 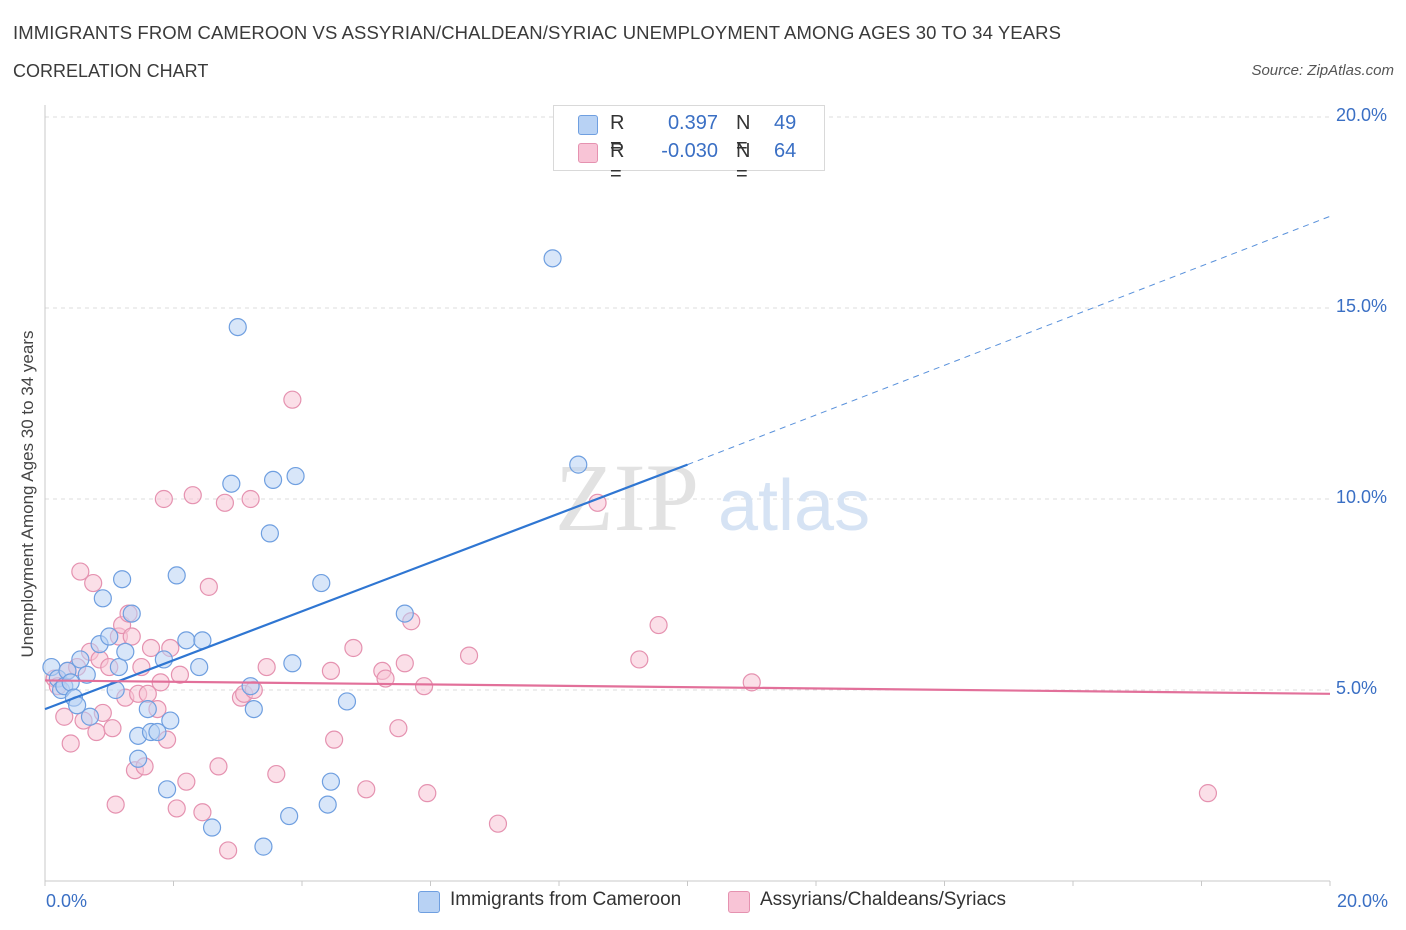 I want to click on stats-legend: R = 0.397 N = 49 R = -0.030 N = 64, so click(x=689, y=145).